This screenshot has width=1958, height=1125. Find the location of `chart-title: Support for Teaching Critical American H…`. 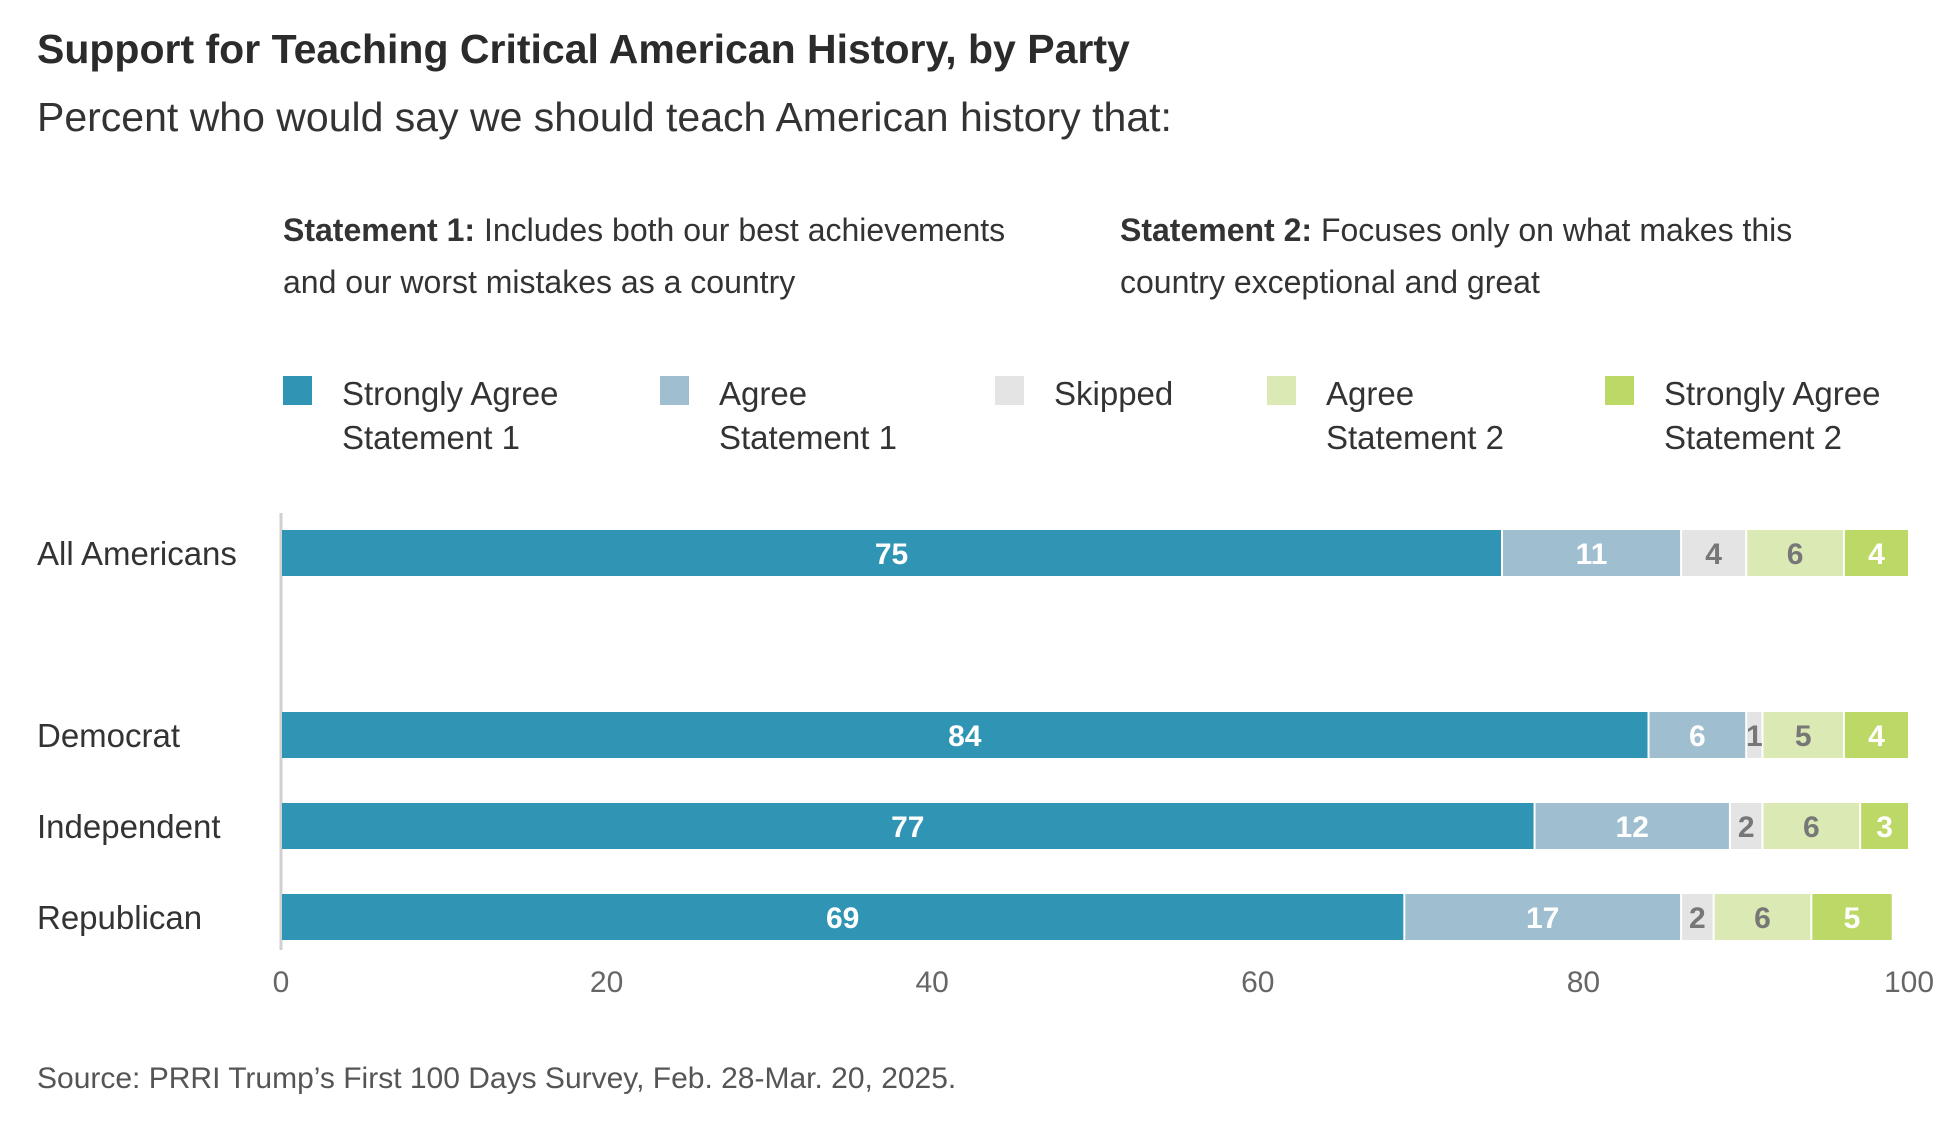

chart-title: Support for Teaching Critical American H… is located at coordinates (583, 49).